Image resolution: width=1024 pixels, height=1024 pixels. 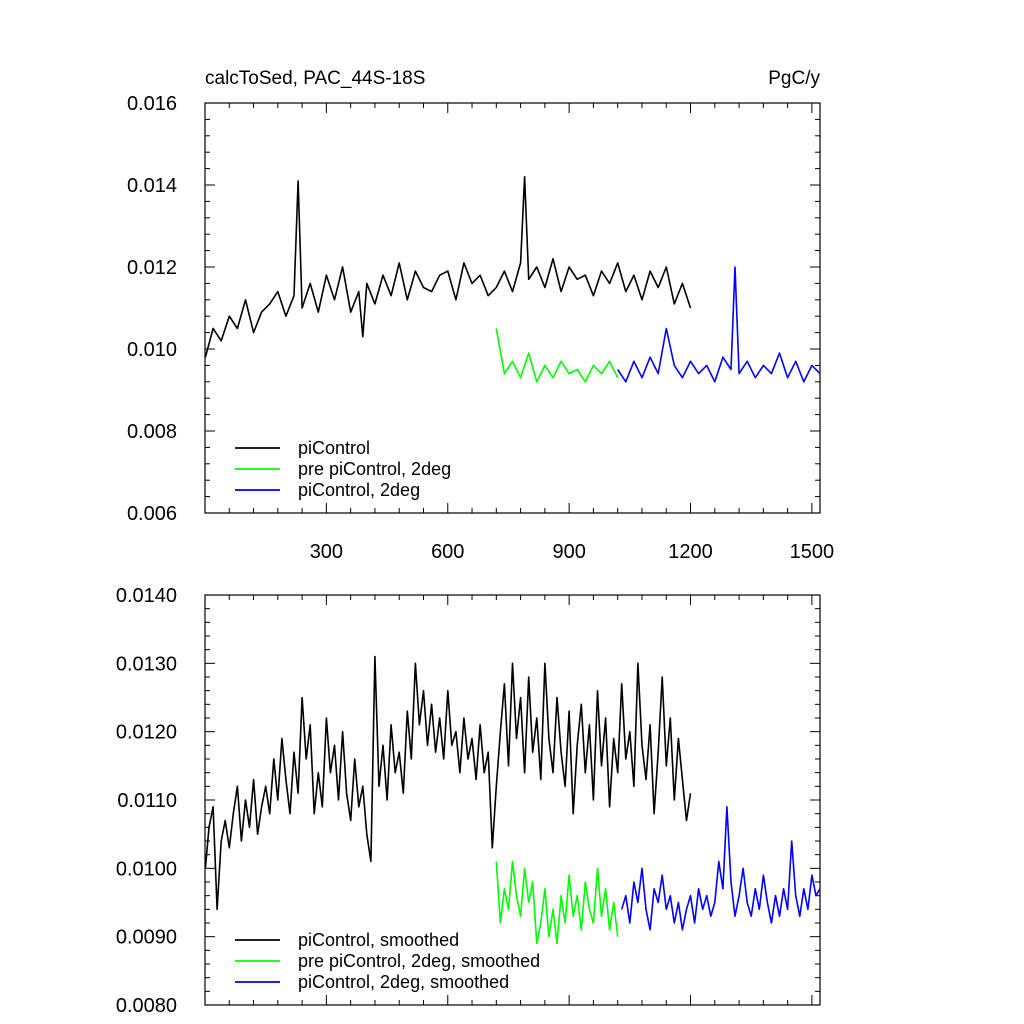 What do you see at coordinates (146, 596) in the screenshot?
I see `y-tick-label: 0.0140` at bounding box center [146, 596].